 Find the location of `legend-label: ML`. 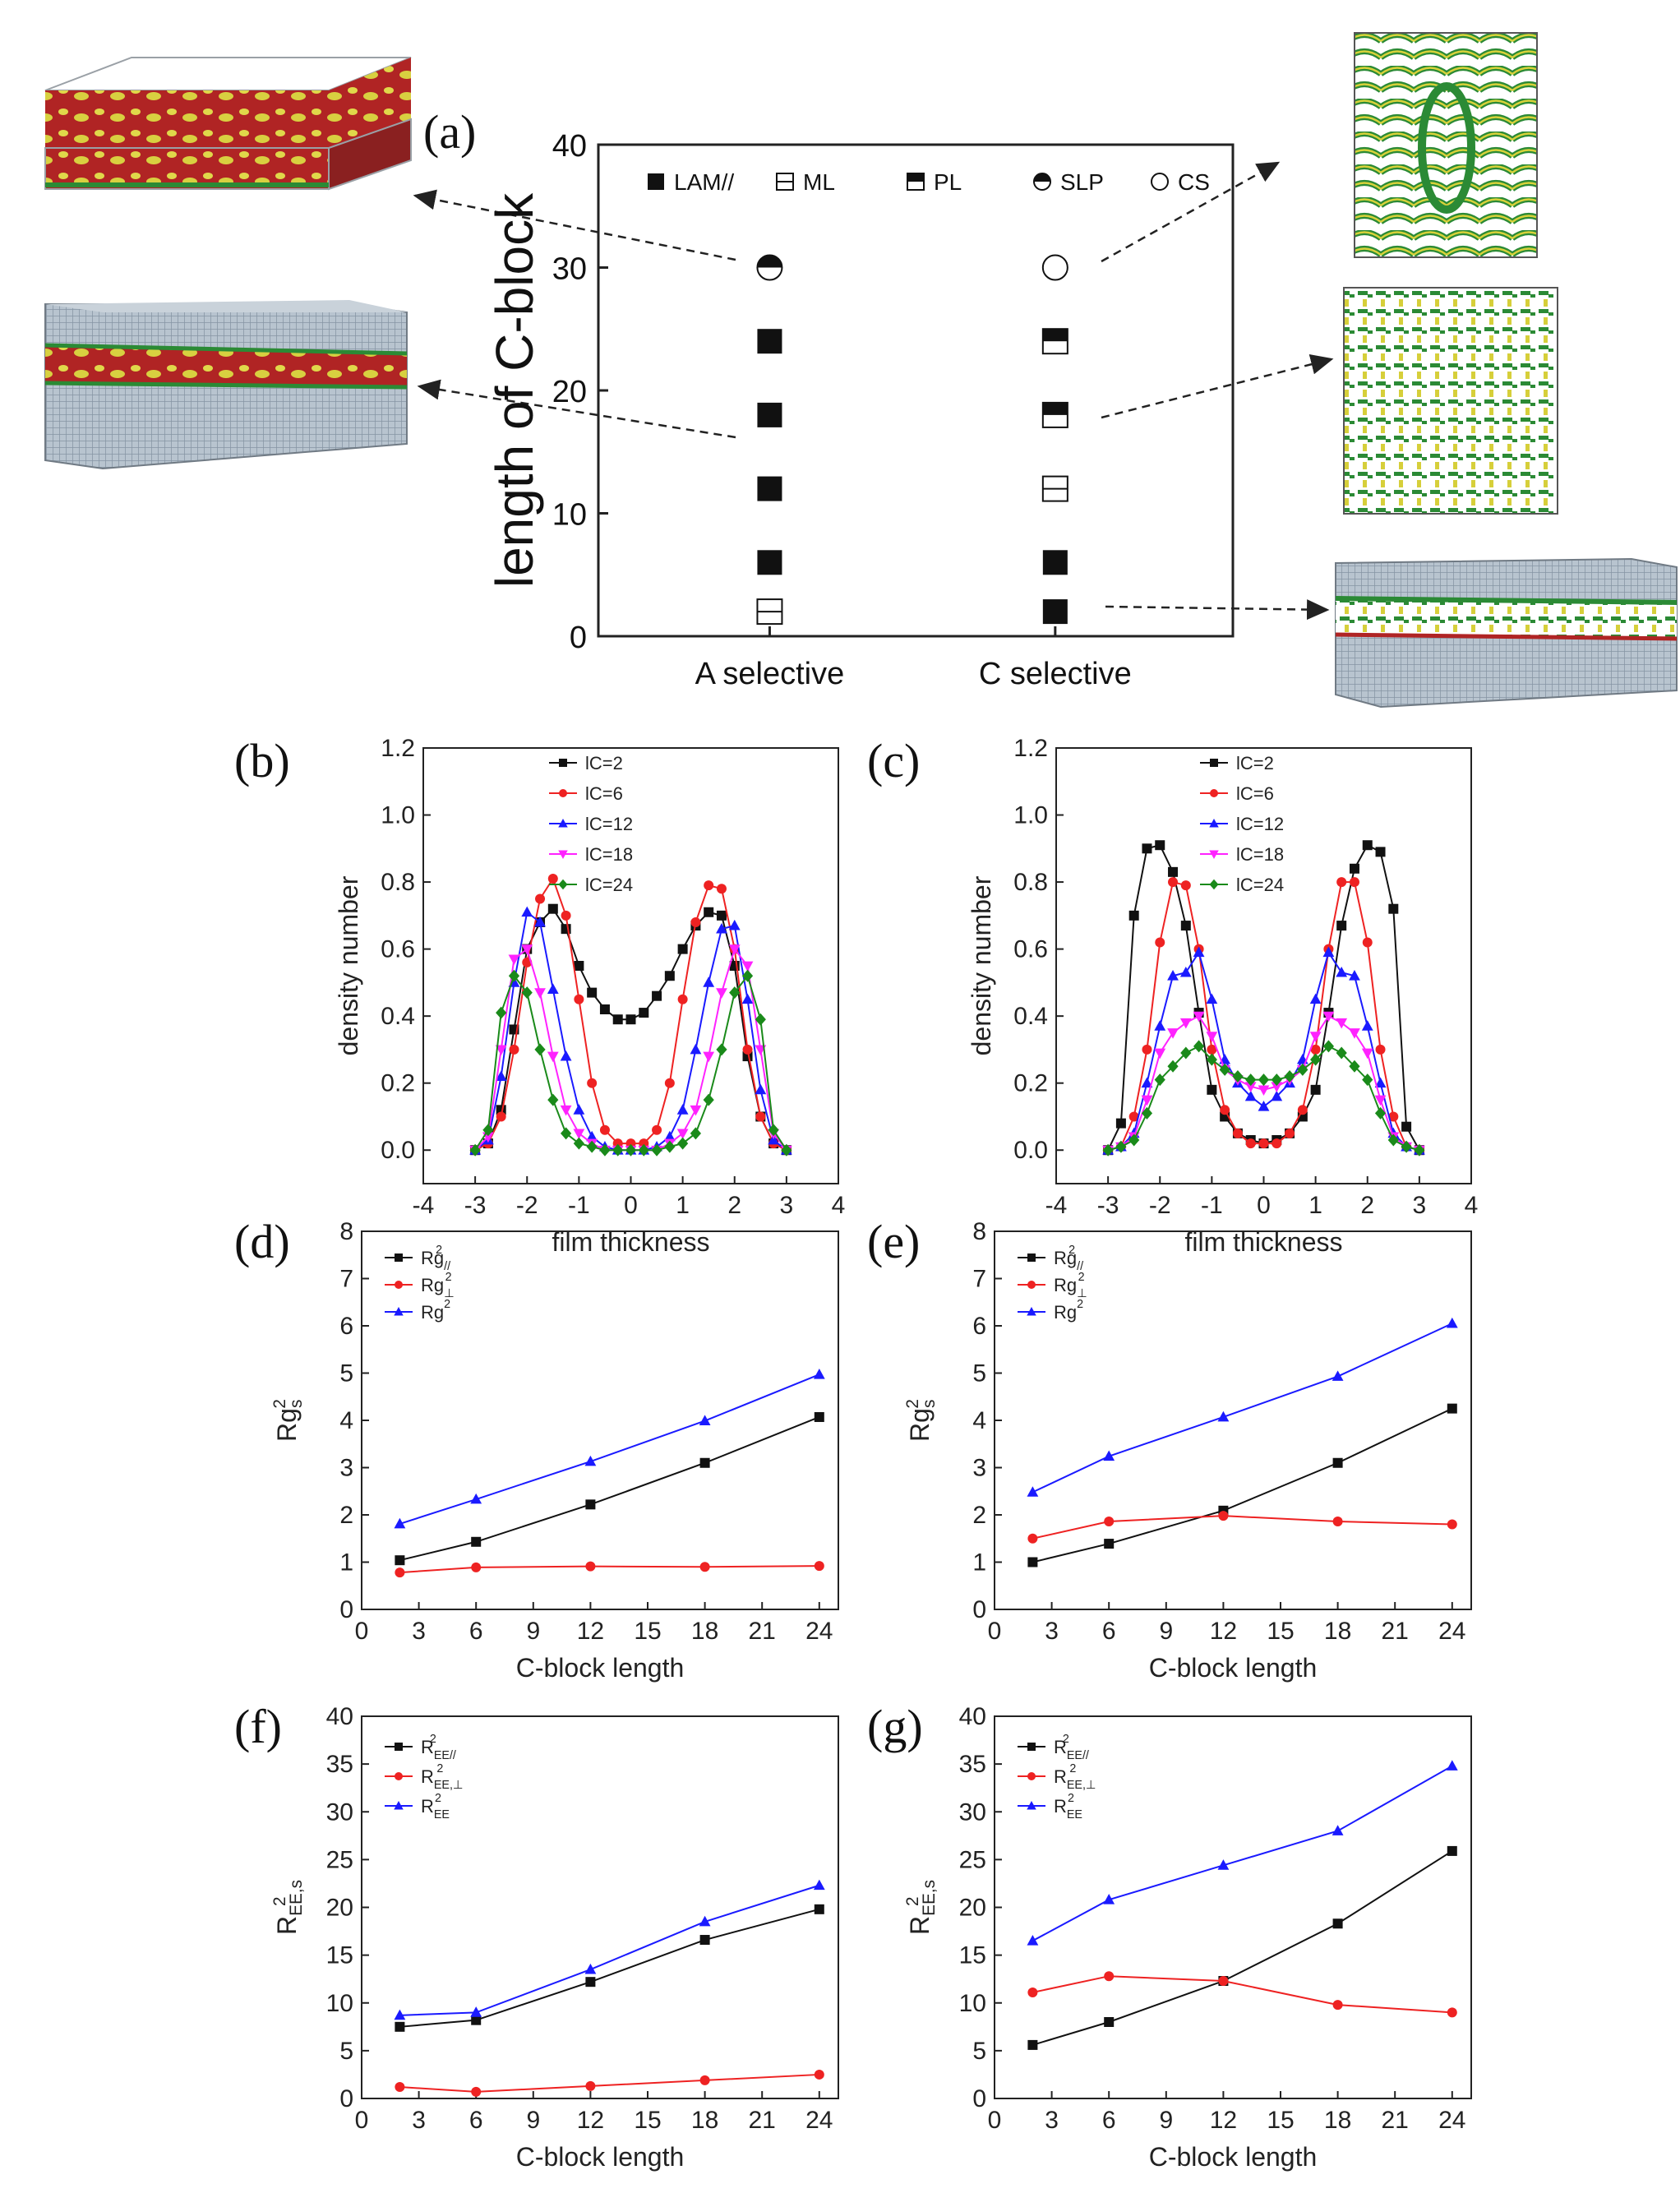

legend-label: ML is located at coordinates (819, 182).